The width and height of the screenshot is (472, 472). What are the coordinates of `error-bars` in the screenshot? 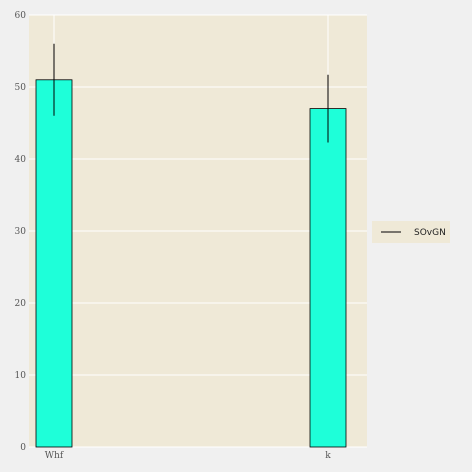 It's located at (191, 93).